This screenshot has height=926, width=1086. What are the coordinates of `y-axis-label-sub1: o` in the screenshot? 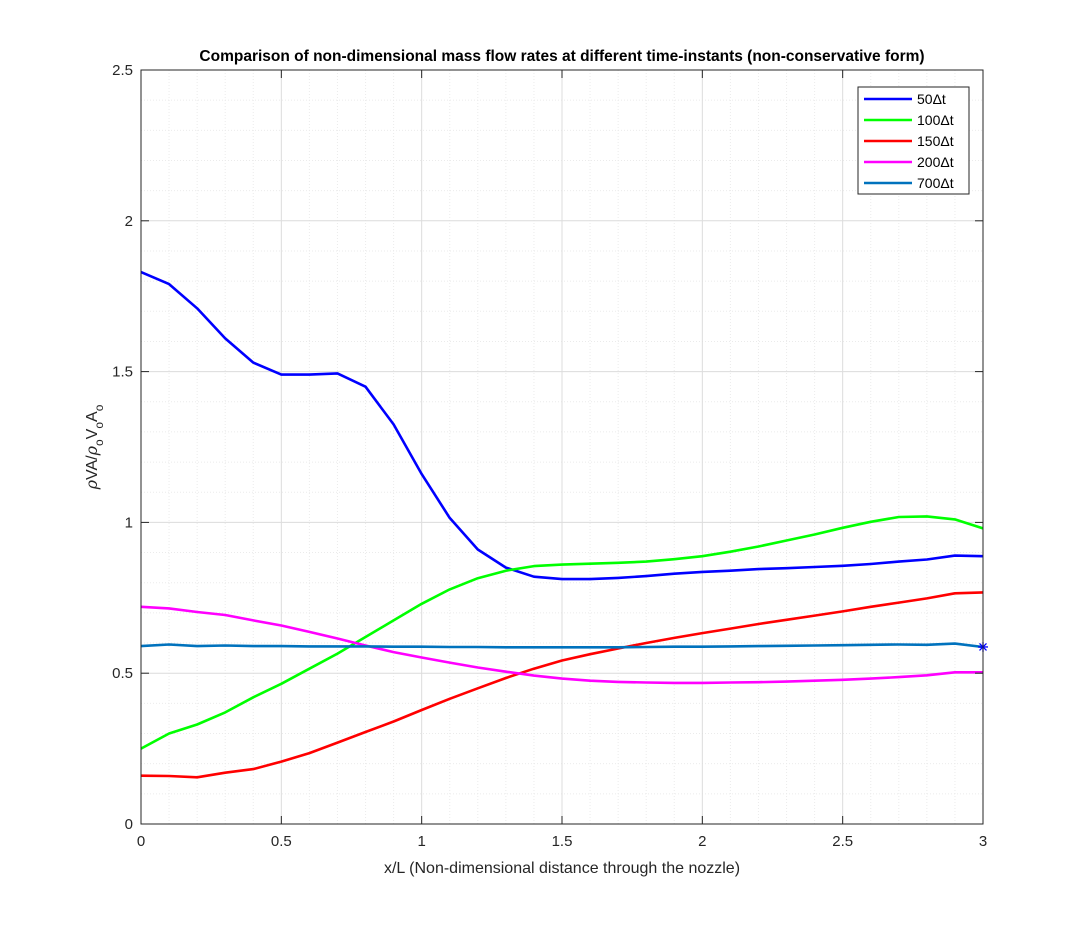 It's located at (99, 442).